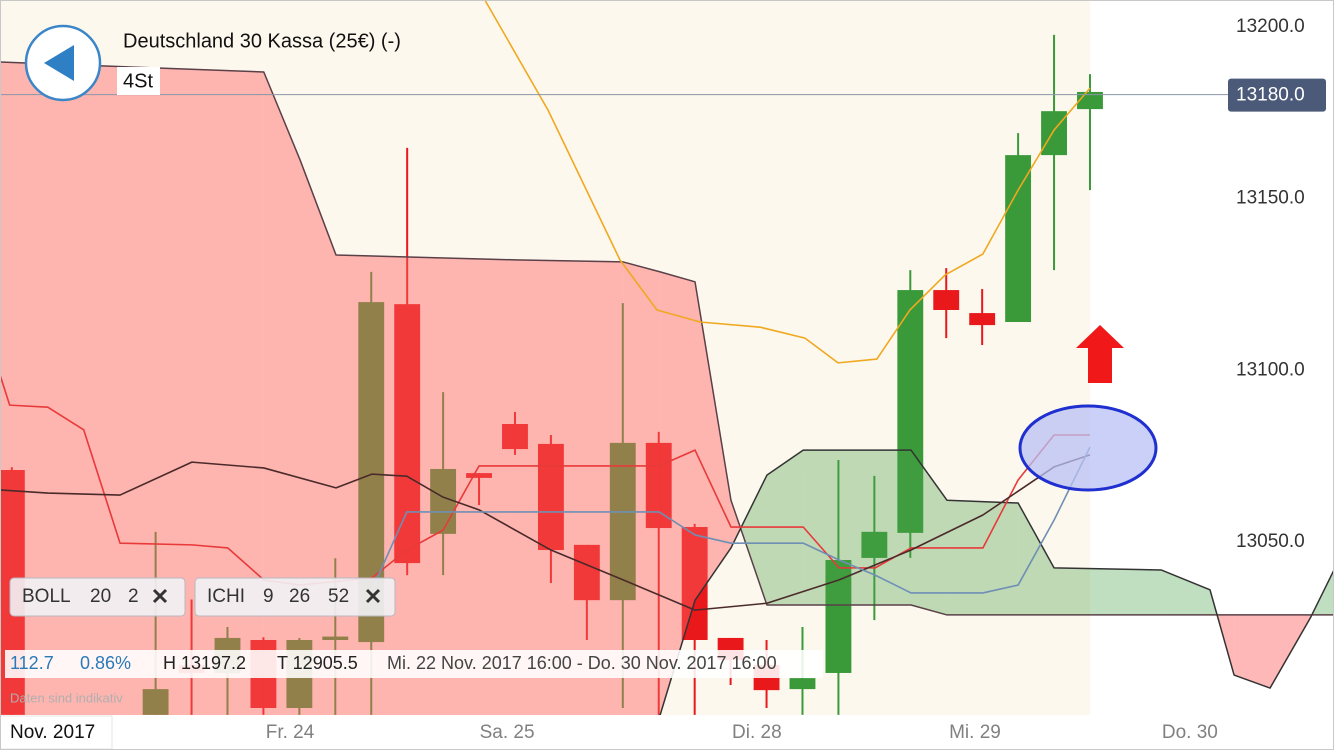 Image resolution: width=1334 pixels, height=750 pixels. I want to click on indicator-chip: BOLL 20 2, so click(97, 597).